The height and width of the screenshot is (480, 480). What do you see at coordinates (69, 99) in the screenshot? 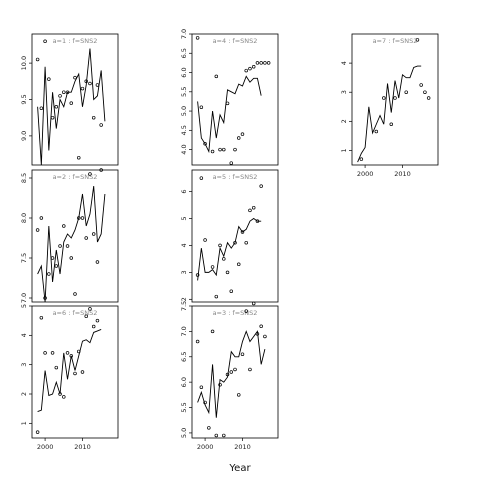
I see `panel-1: a=1 : f=SNS2 9.0 9.5 10.0` at bounding box center [69, 99].